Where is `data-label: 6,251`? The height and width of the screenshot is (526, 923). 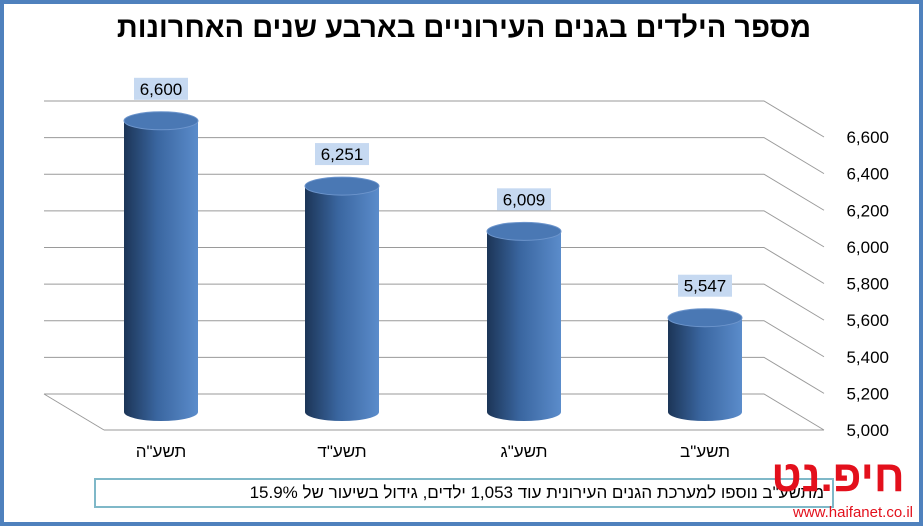 data-label: 6,251 is located at coordinates (342, 154).